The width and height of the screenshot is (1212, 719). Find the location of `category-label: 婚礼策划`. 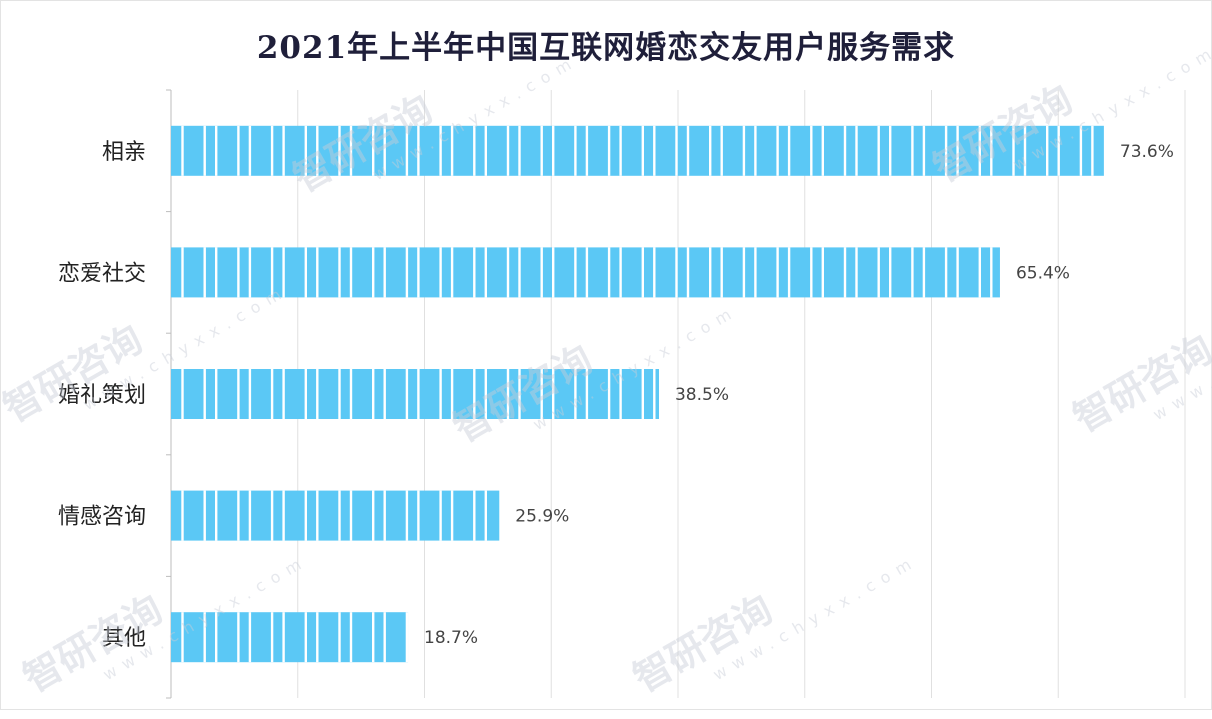

category-label: 婚礼策划 is located at coordinates (102, 395).